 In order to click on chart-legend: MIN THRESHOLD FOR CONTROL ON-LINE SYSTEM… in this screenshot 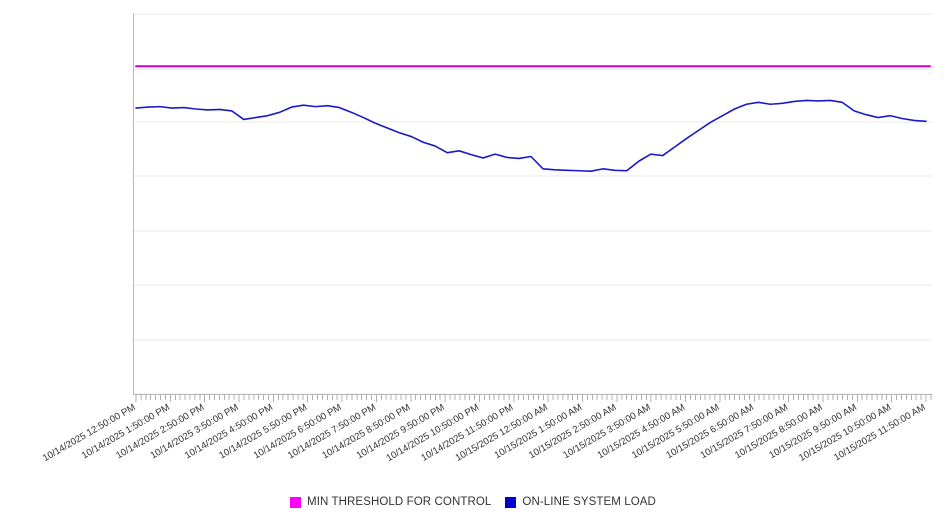, I will do `click(473, 502)`.